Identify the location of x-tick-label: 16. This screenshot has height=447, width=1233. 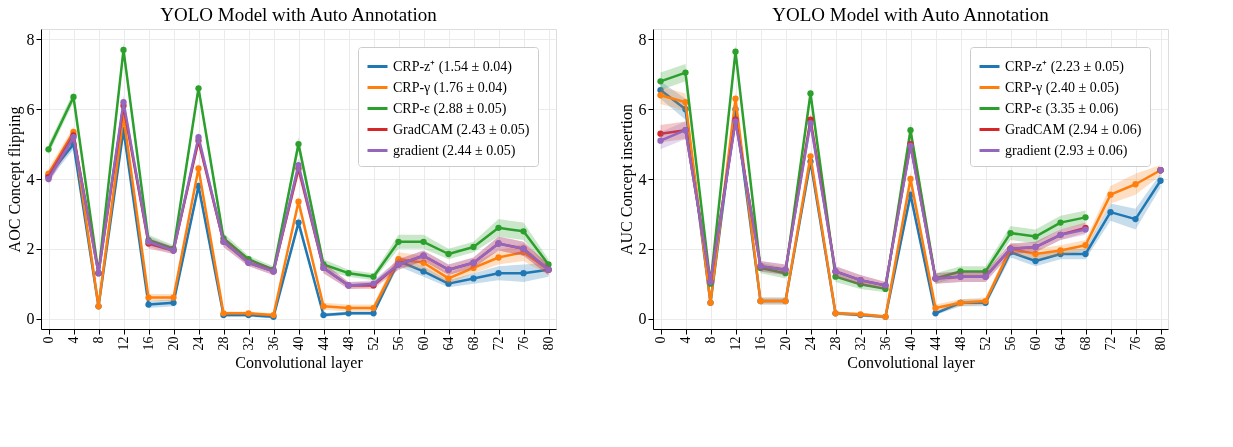
(760, 343).